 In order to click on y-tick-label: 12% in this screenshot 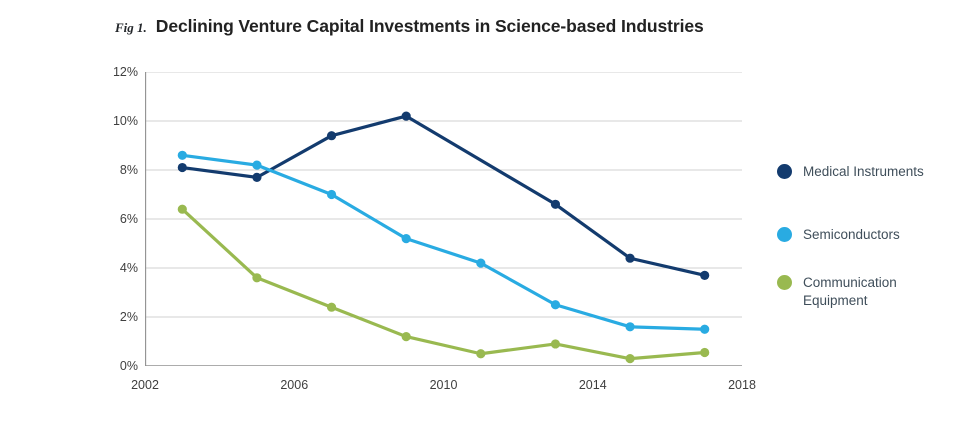, I will do `click(125, 72)`.